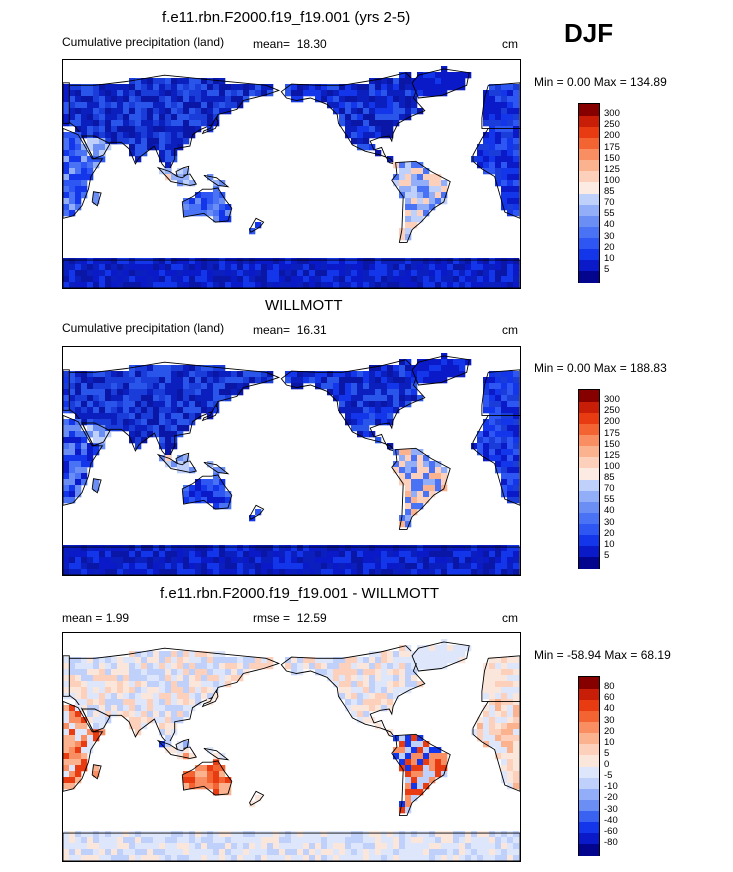 This screenshot has width=733, height=872. I want to click on panel-2-variable-label: Cumulative precipitation (land), so click(143, 328).